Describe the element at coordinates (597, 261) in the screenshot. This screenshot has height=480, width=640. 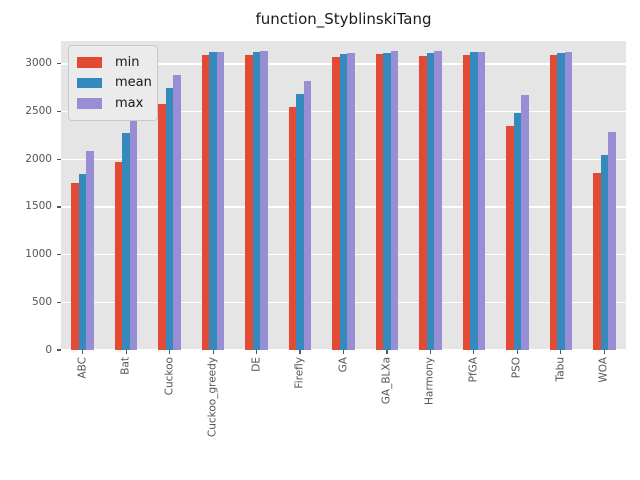
I see `bar-min-WOA` at that location.